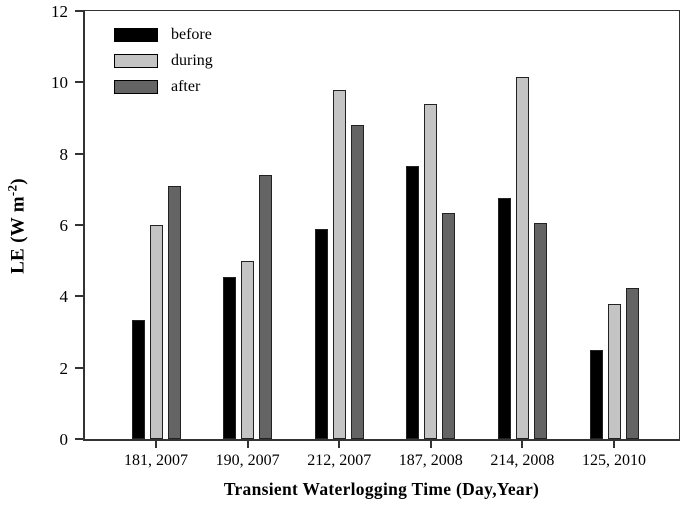 Image resolution: width=685 pixels, height=512 pixels. I want to click on legend-item-after: after, so click(163, 87).